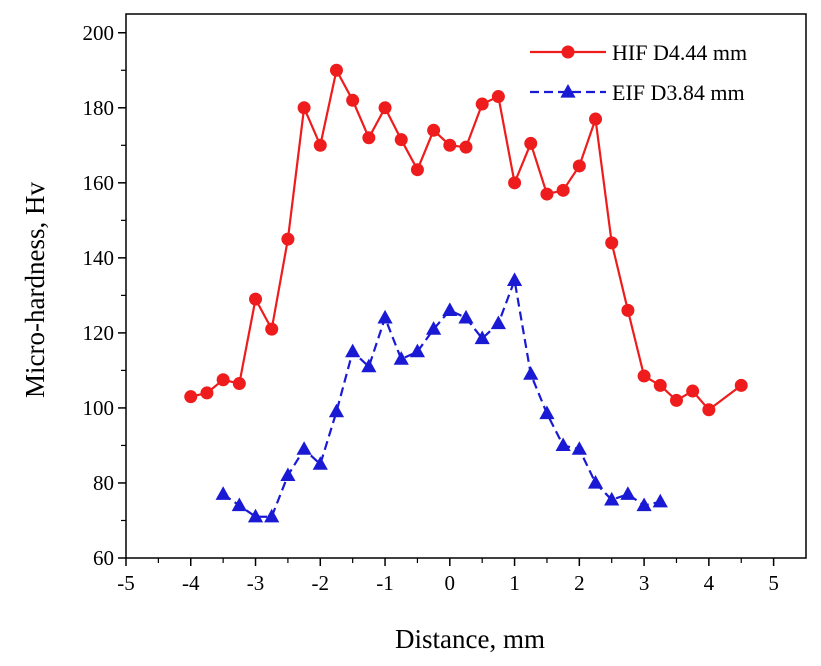 The height and width of the screenshot is (666, 821). Describe the element at coordinates (773, 583) in the screenshot. I see `x-tick-label: 5` at that location.